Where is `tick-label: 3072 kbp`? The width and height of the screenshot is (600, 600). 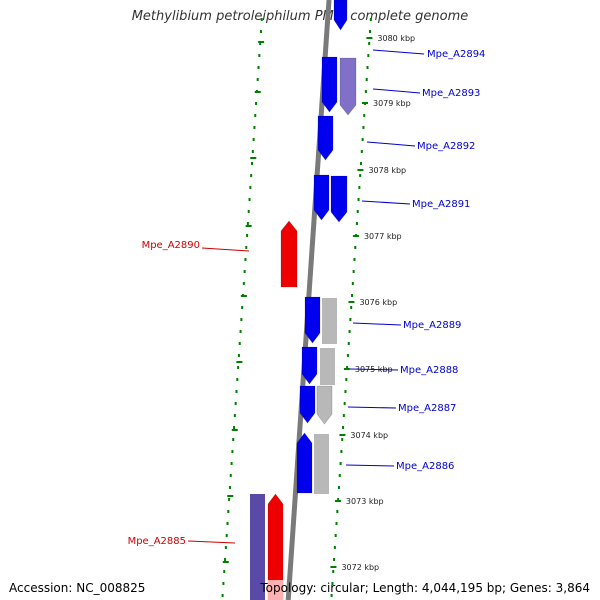 tick-label: 3072 kbp is located at coordinates (360, 567).